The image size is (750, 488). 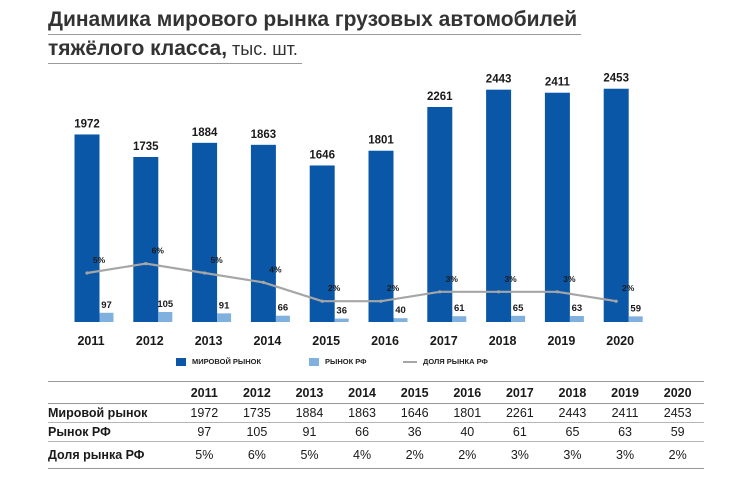 What do you see at coordinates (106, 305) in the screenshot?
I see `bar-rf-label: 97` at bounding box center [106, 305].